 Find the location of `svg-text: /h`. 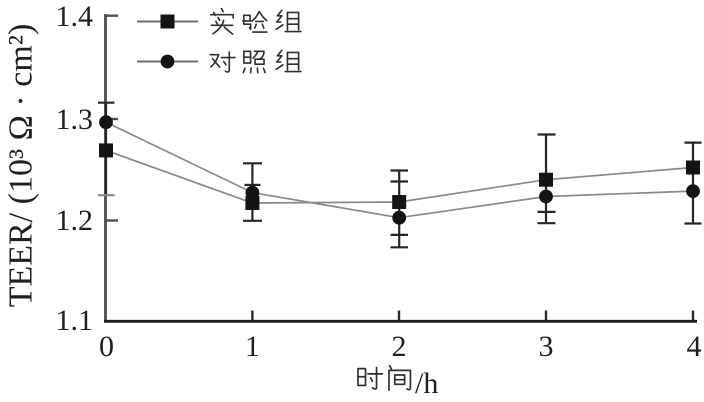

svg-text: /h is located at coordinates (426, 383).